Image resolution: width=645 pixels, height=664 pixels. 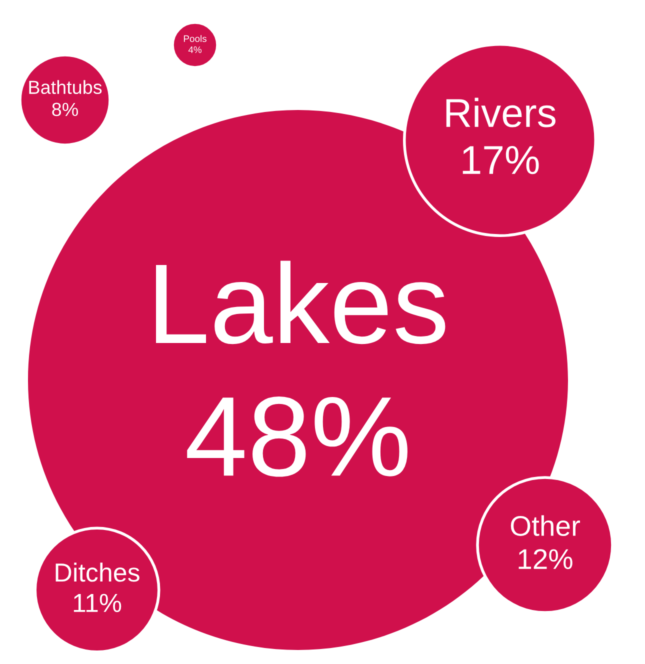 I want to click on category-label: Pools, so click(x=195, y=38).